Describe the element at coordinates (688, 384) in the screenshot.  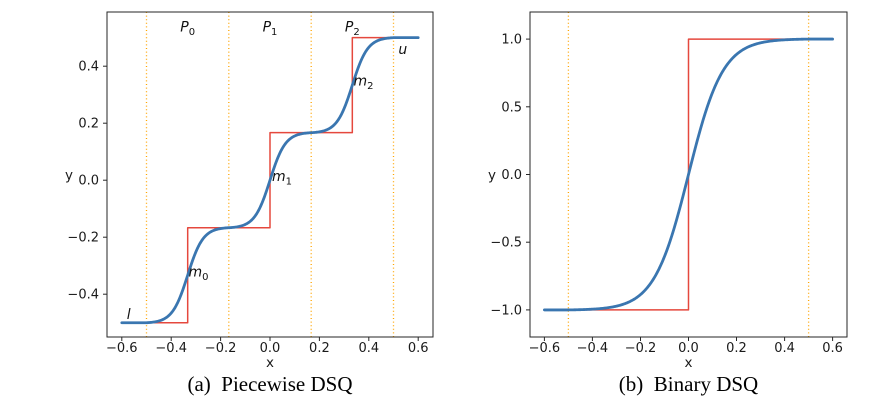
I see `caption-binary-dsq: (b) Binary DSQ` at that location.